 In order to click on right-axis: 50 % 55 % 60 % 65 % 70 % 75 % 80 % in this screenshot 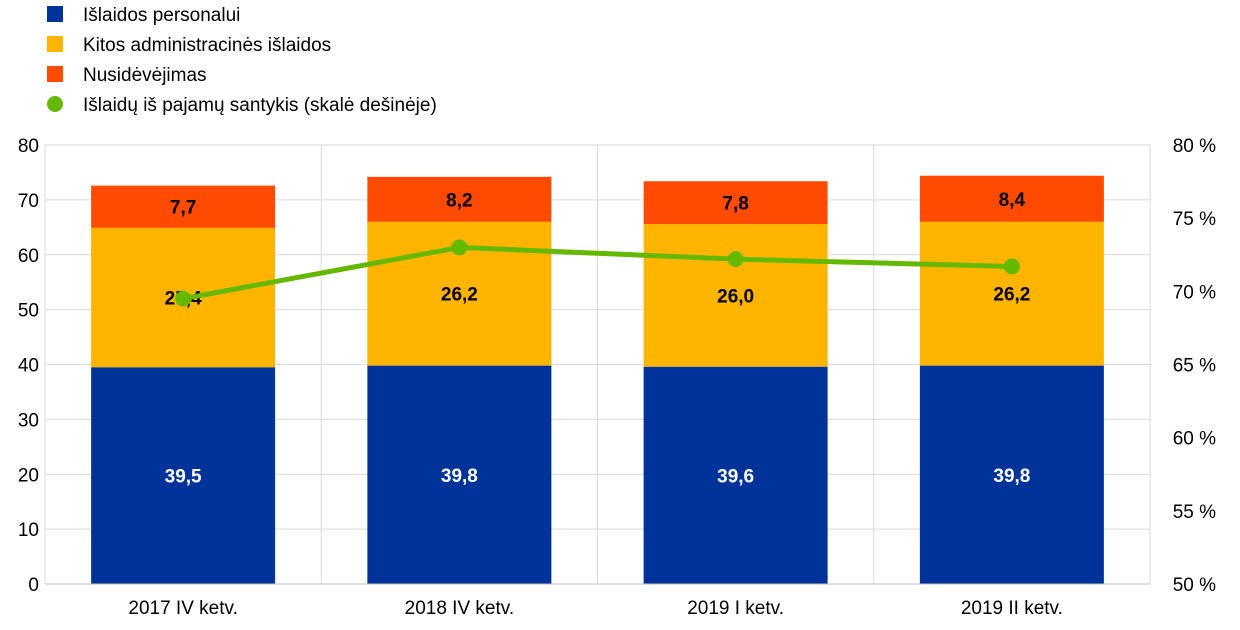, I will do `click(1194, 366)`.